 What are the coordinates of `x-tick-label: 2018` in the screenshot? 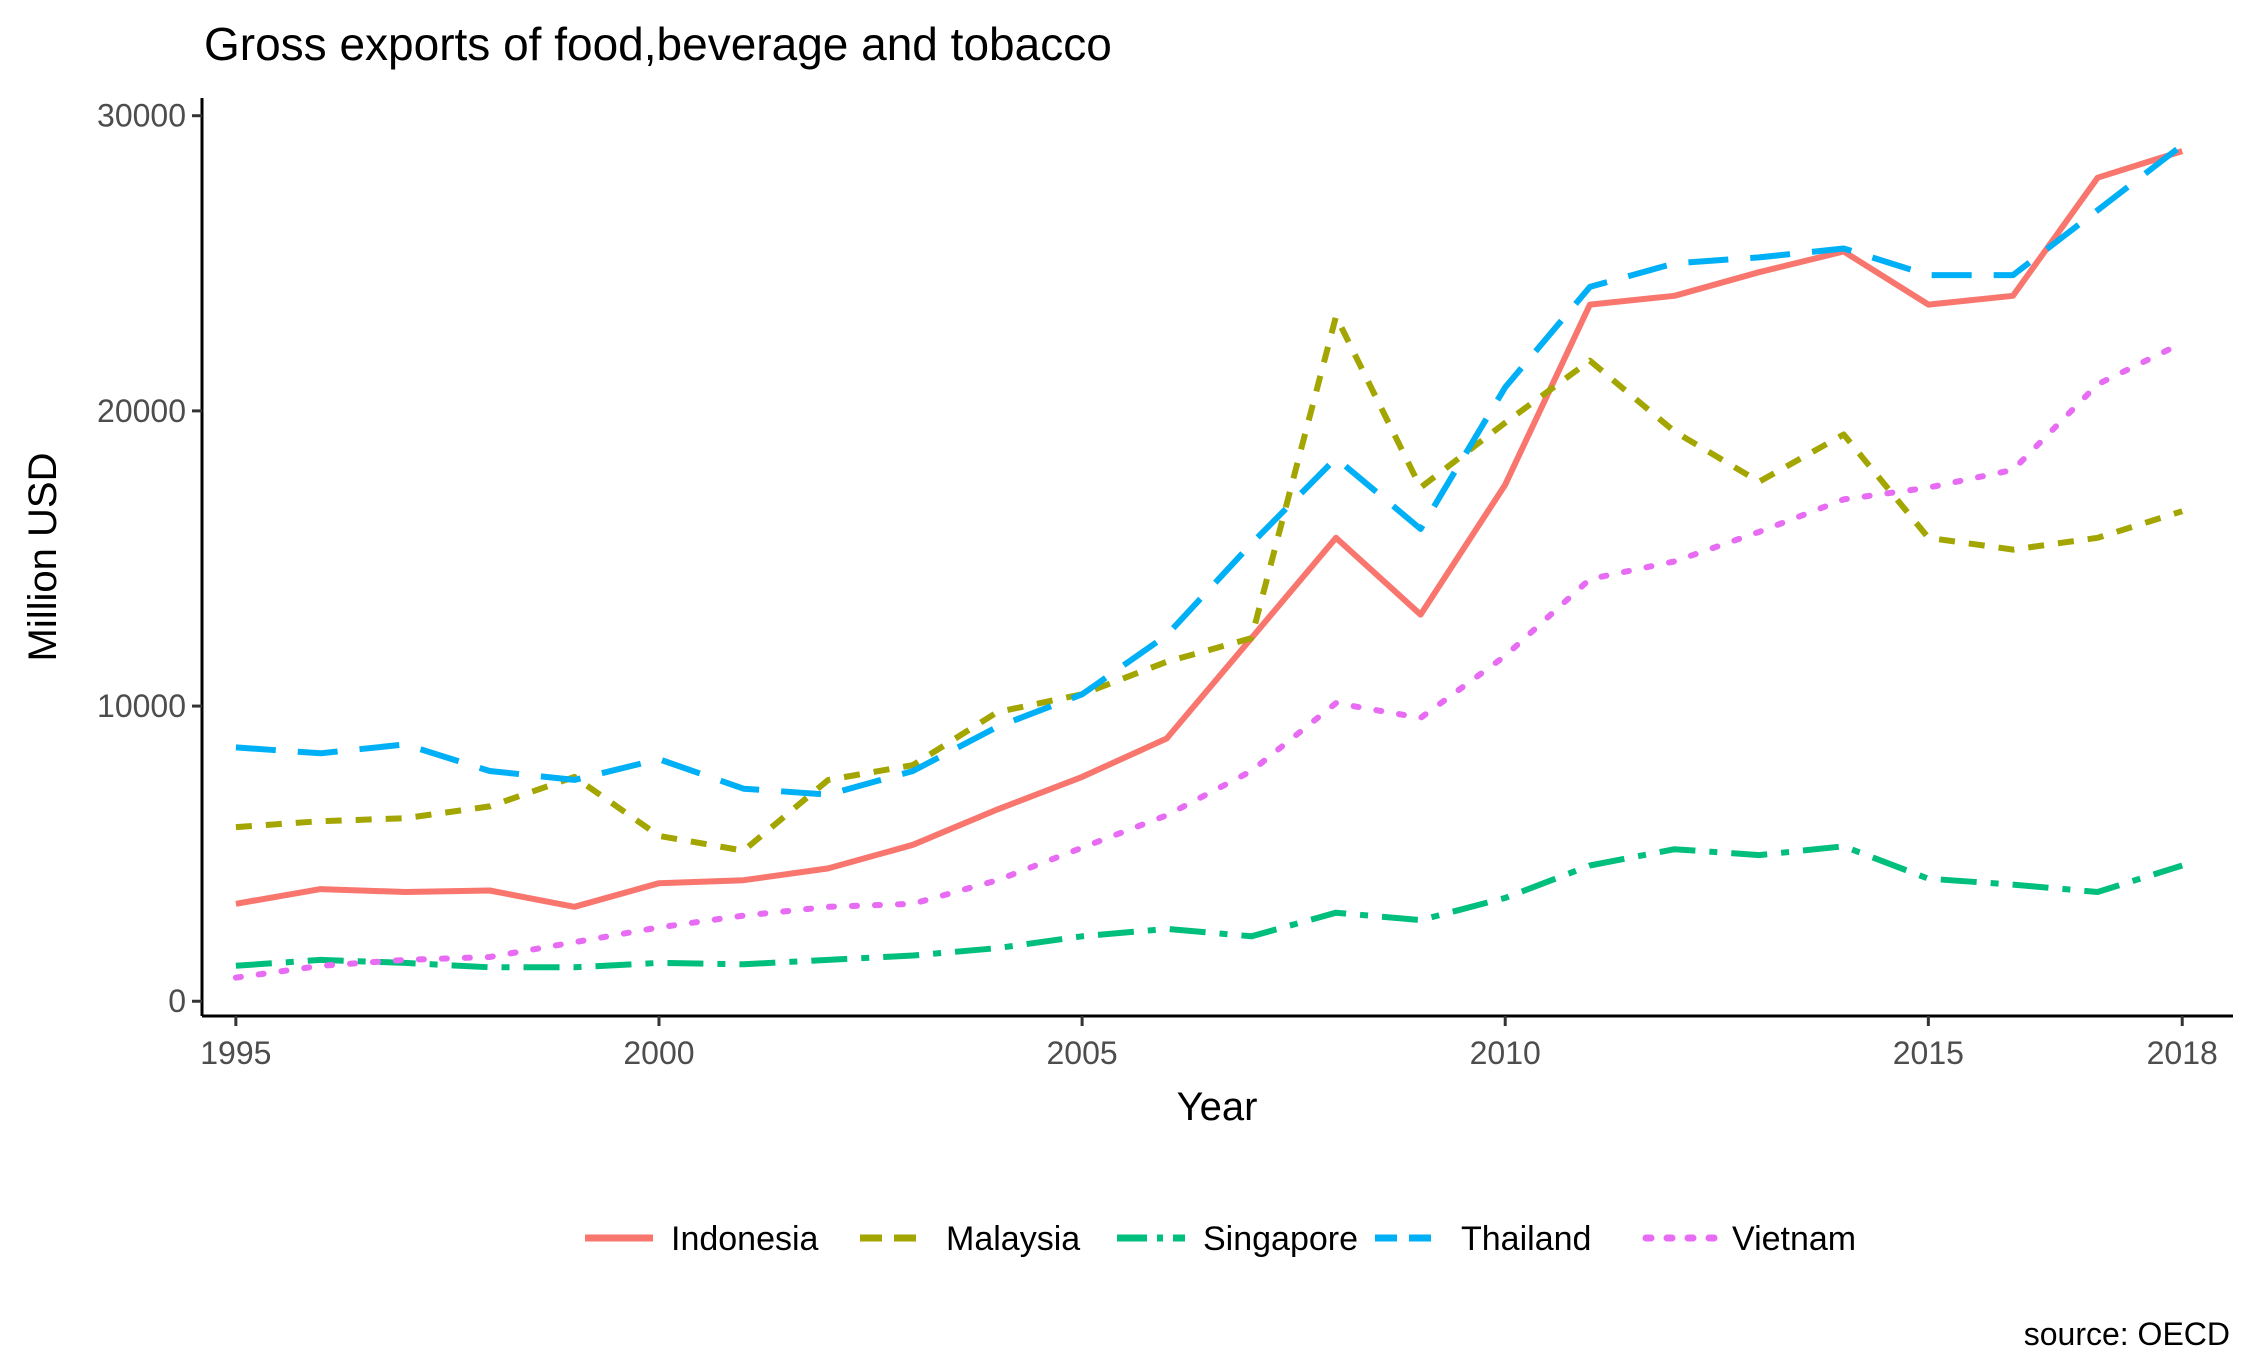 It's located at (2182, 1053).